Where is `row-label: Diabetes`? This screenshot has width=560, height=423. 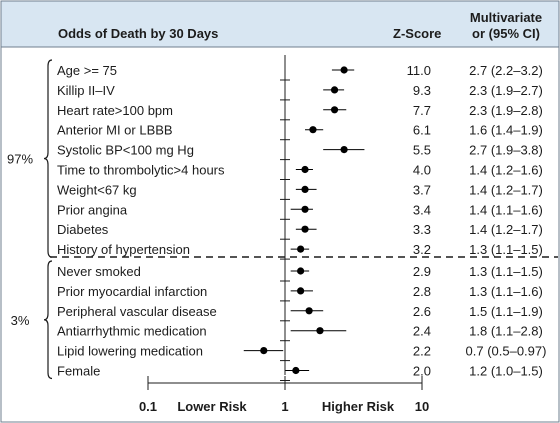
row-label: Diabetes is located at coordinates (83, 229).